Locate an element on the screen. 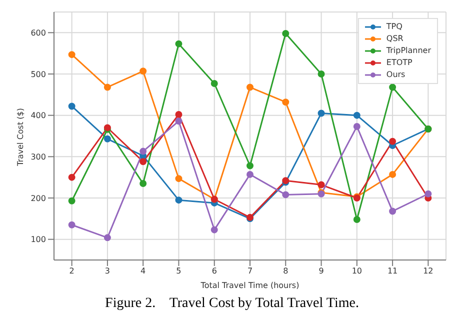 This screenshot has width=464, height=329. x-tick-label: 9 is located at coordinates (321, 271).